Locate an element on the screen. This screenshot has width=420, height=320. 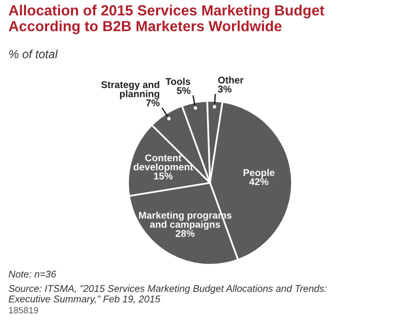
data-label: 7% is located at coordinates (153, 102).